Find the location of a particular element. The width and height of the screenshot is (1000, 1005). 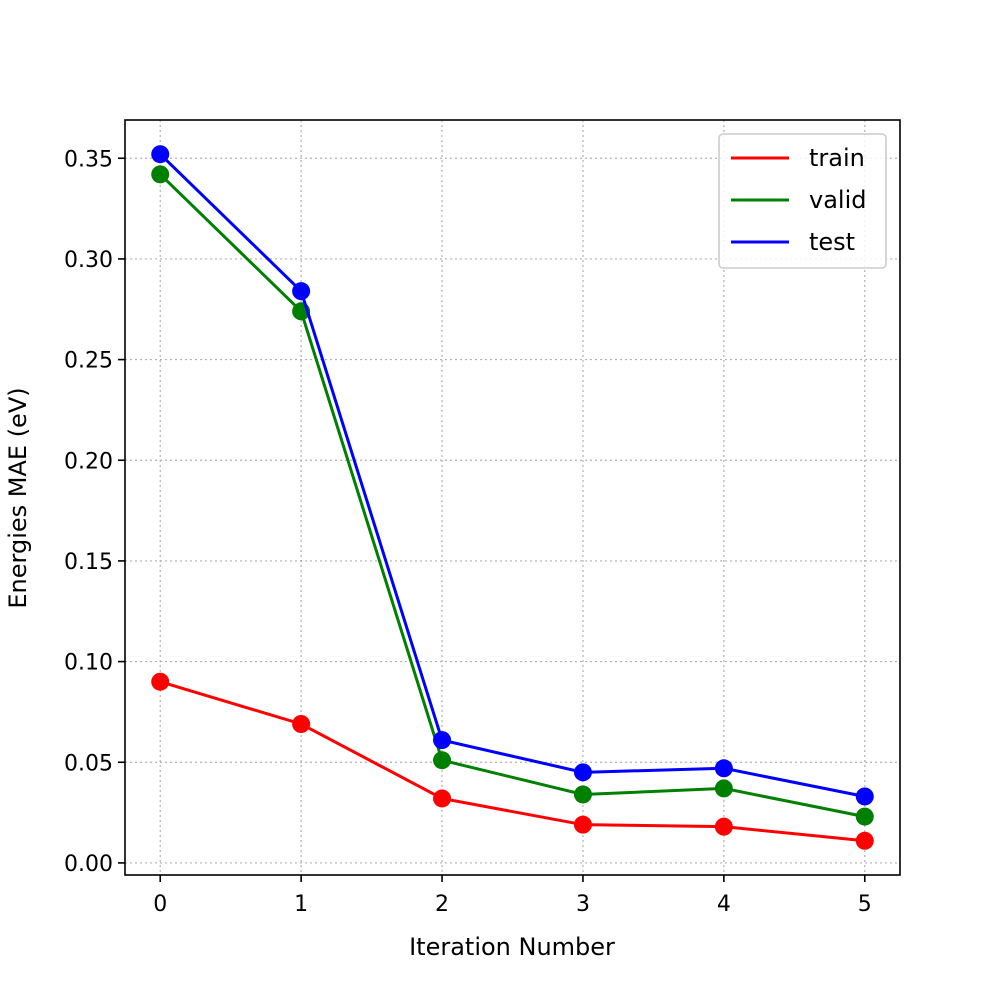

x-axis-label: Iteration Number is located at coordinates (512, 947).